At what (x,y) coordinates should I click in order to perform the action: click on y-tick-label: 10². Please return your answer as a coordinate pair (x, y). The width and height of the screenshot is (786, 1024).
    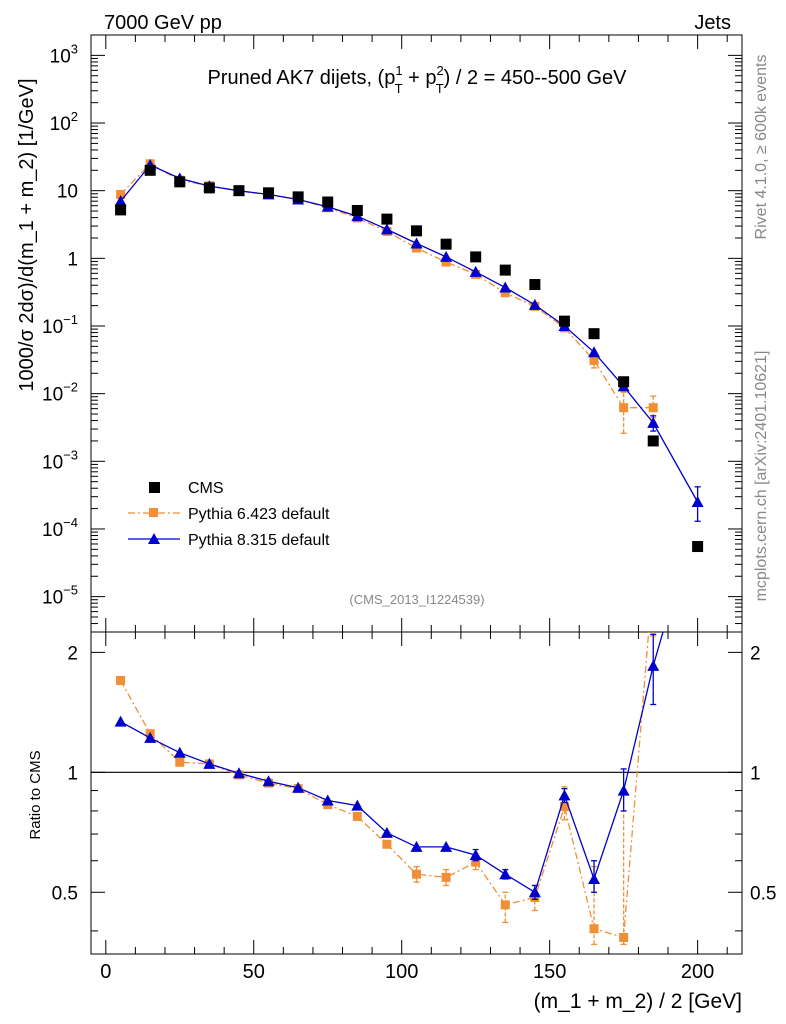
    Looking at the image, I should click on (64, 122).